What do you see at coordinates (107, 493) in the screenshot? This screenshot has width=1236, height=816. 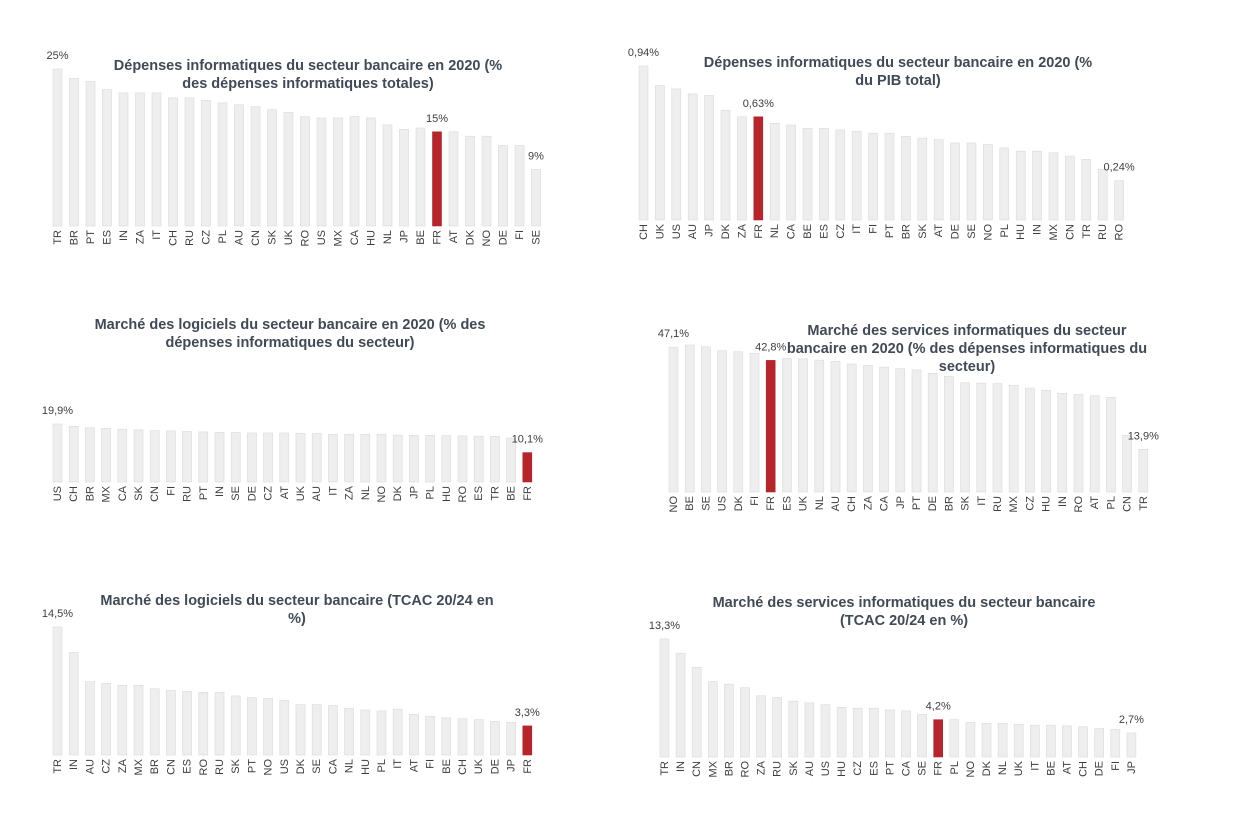 I see `tick-label-mx: MX` at bounding box center [107, 493].